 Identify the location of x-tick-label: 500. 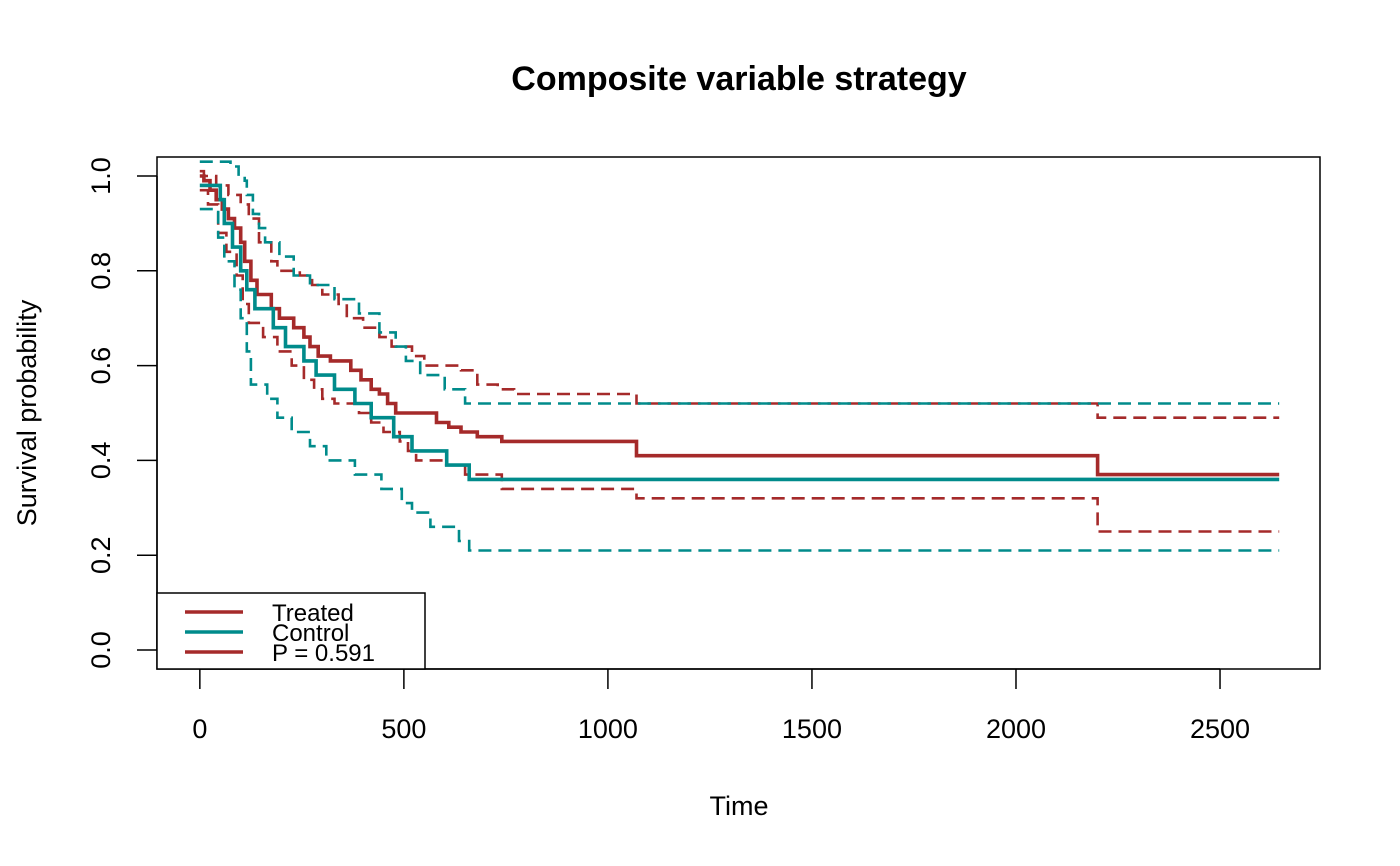
(403, 729).